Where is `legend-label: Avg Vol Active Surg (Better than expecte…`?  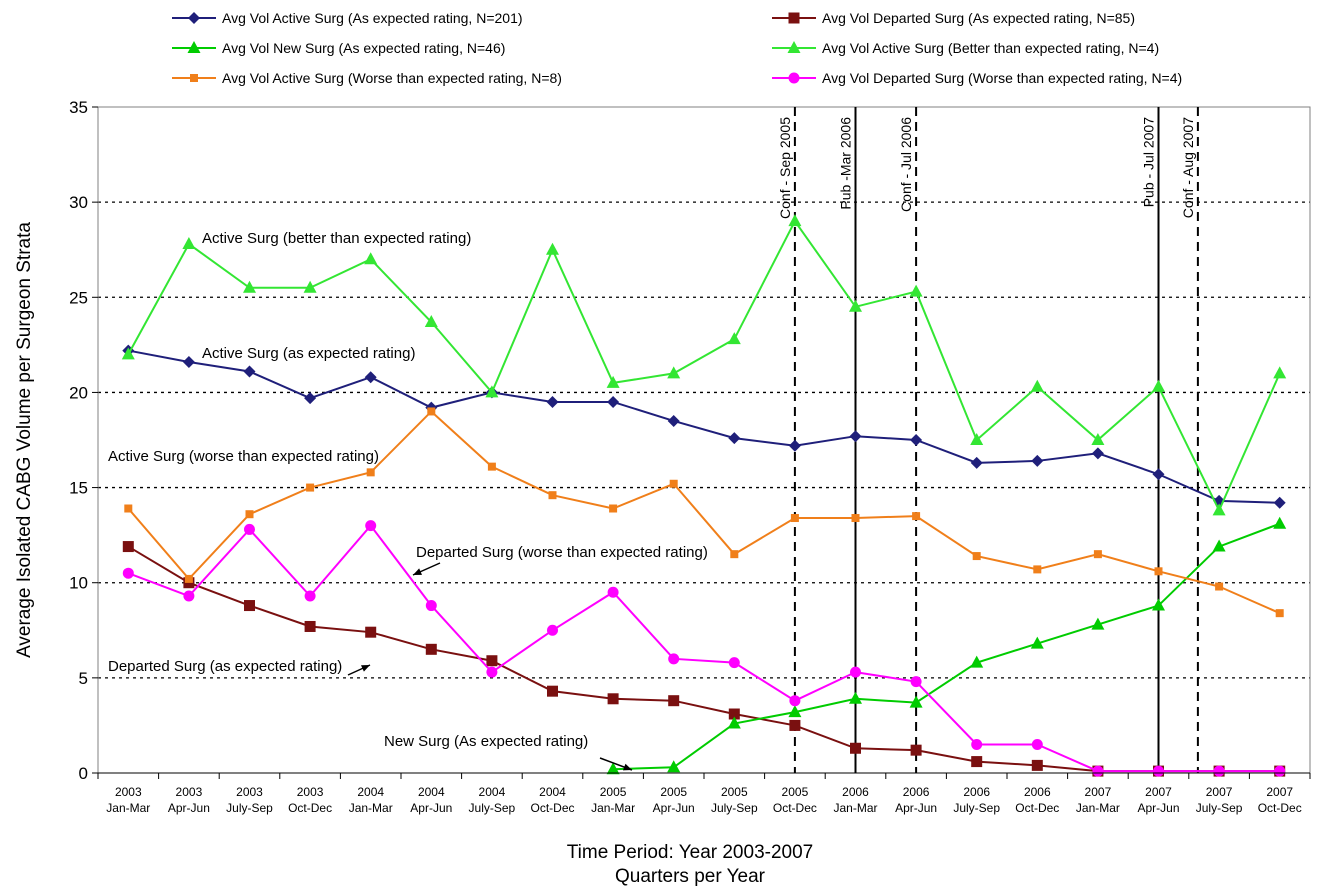 legend-label: Avg Vol Active Surg (Better than expecte… is located at coordinates (990, 48).